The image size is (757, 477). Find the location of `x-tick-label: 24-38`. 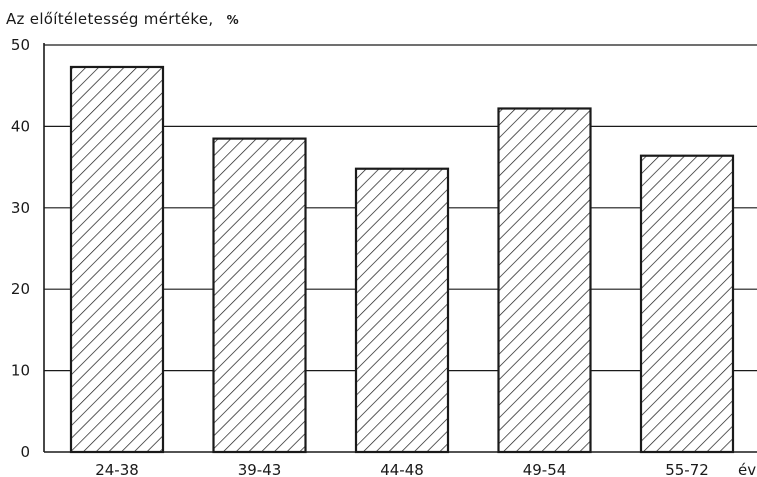

x-tick-label: 24-38 is located at coordinates (117, 469).